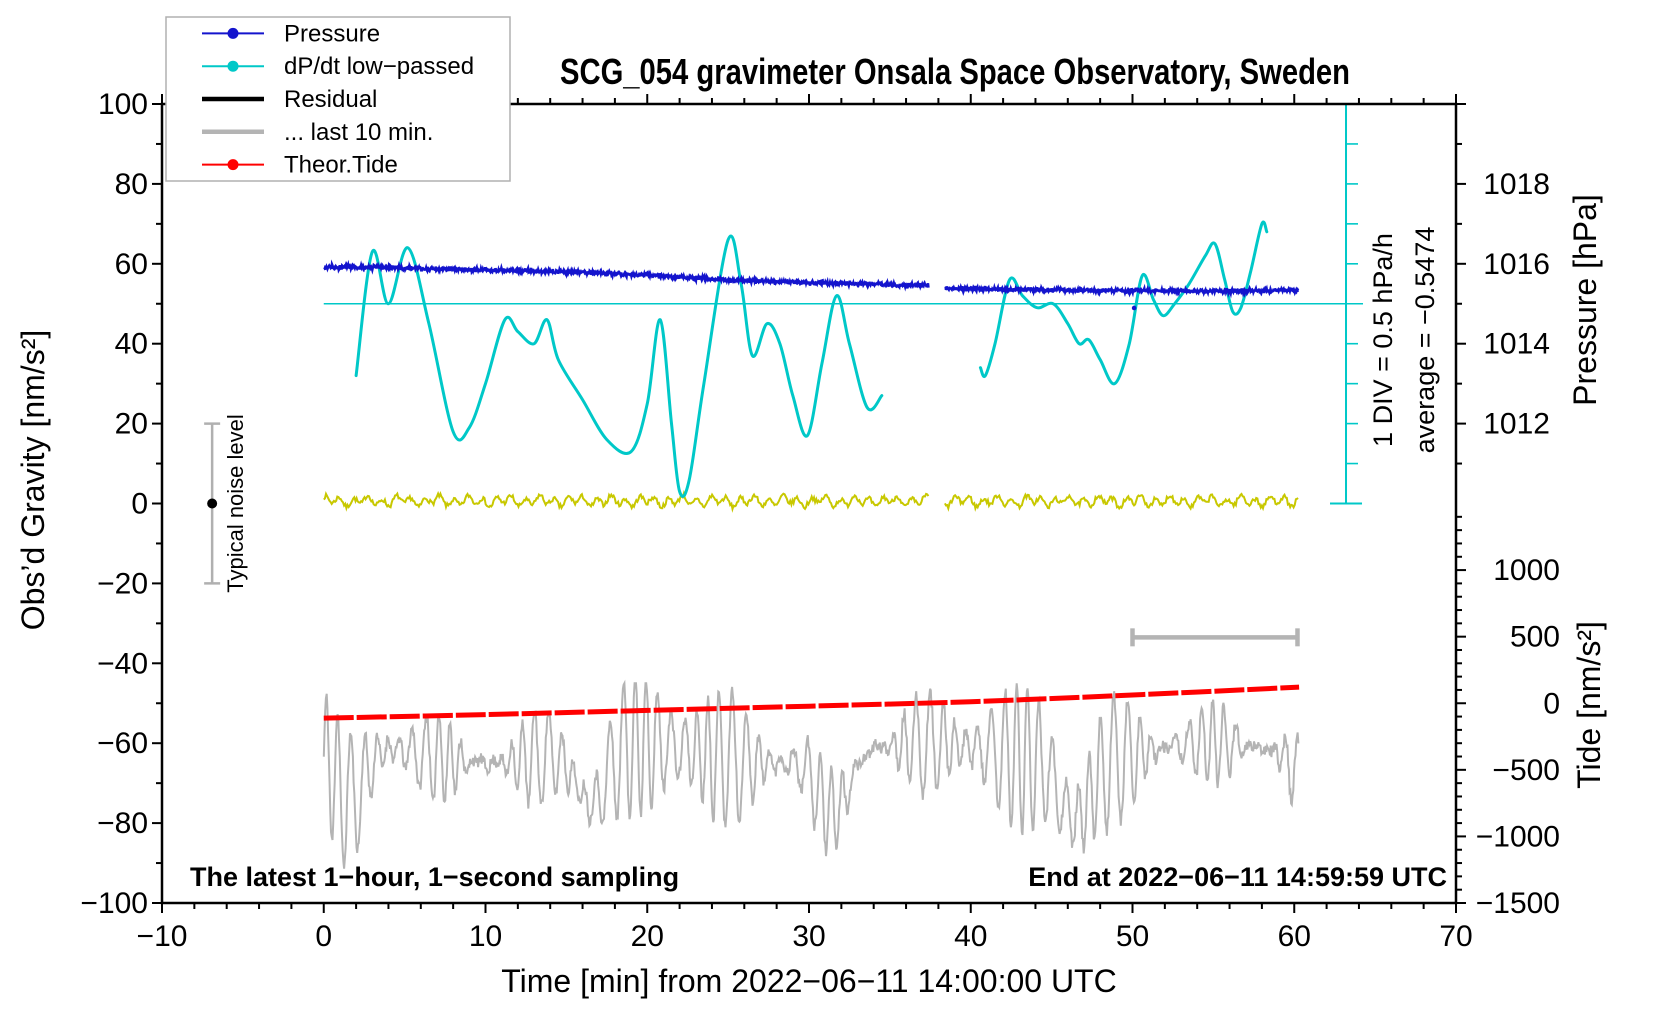 This screenshot has height=1020, width=1660. Describe the element at coordinates (1551, 703) in the screenshot. I see `tide-tick-label: 0` at that location.